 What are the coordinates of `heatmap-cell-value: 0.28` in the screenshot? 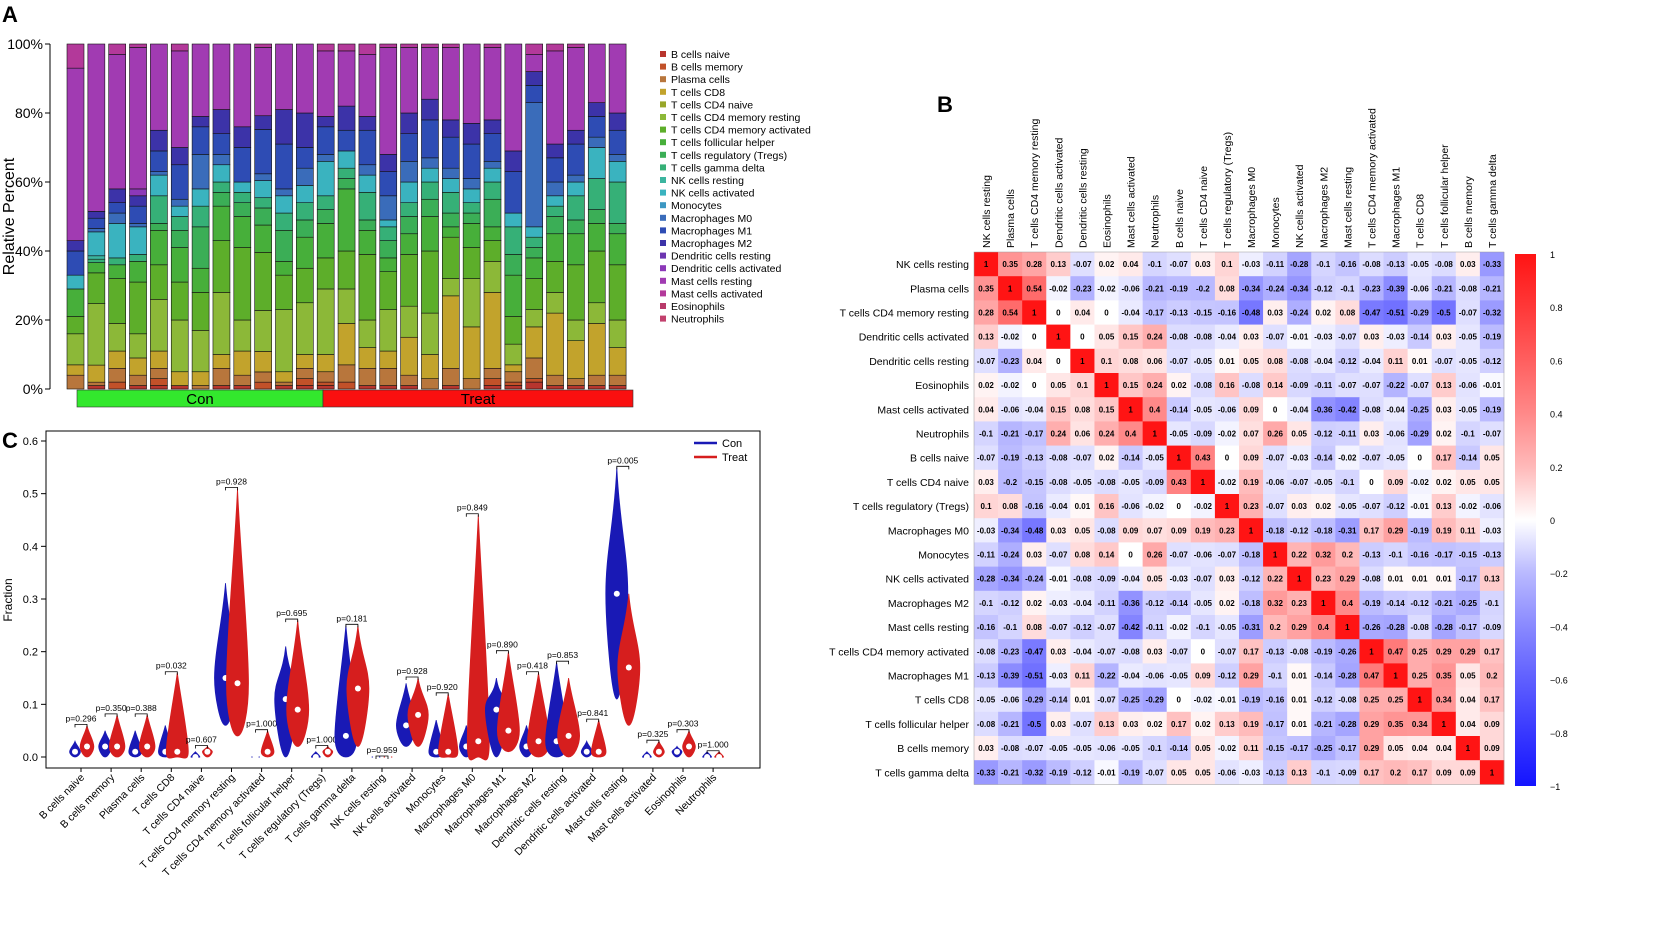 It's located at (986, 313).